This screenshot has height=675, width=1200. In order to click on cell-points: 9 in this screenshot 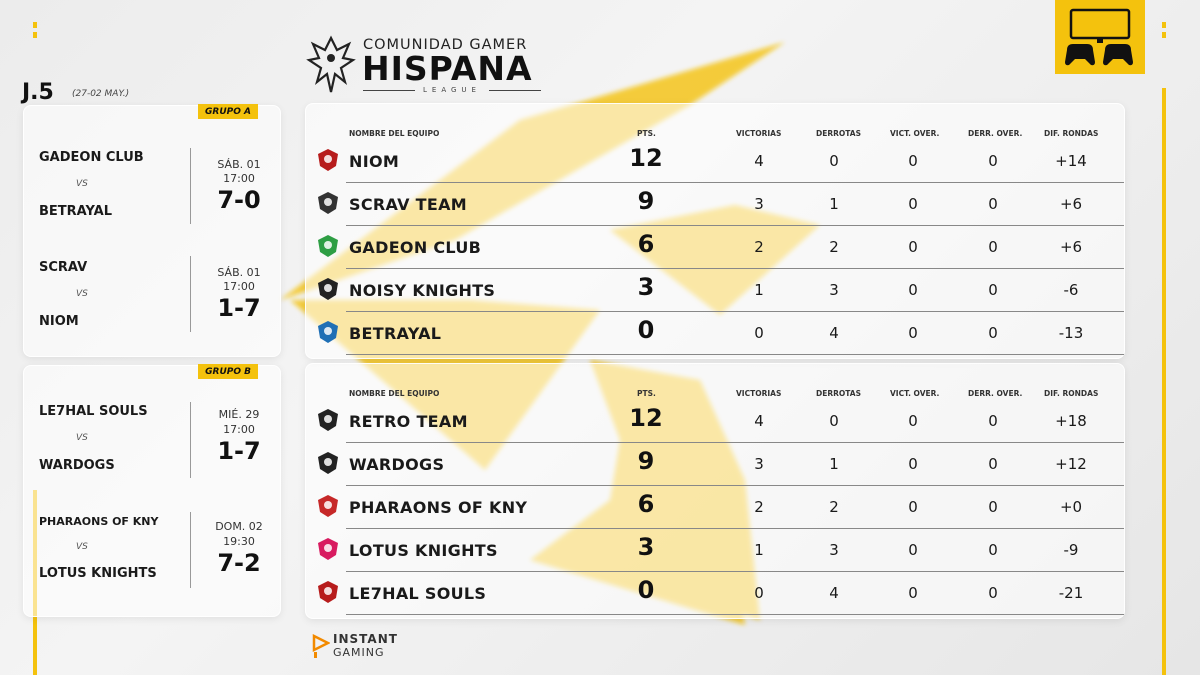, I will do `click(646, 461)`.